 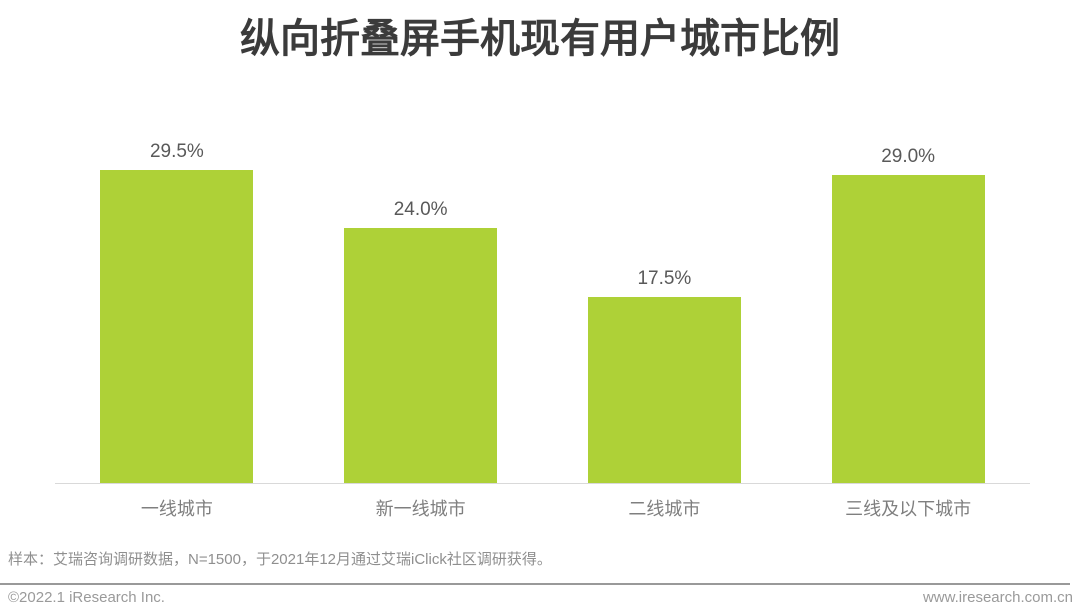 I want to click on bar-category-label: 新一线城市, so click(x=420, y=509).